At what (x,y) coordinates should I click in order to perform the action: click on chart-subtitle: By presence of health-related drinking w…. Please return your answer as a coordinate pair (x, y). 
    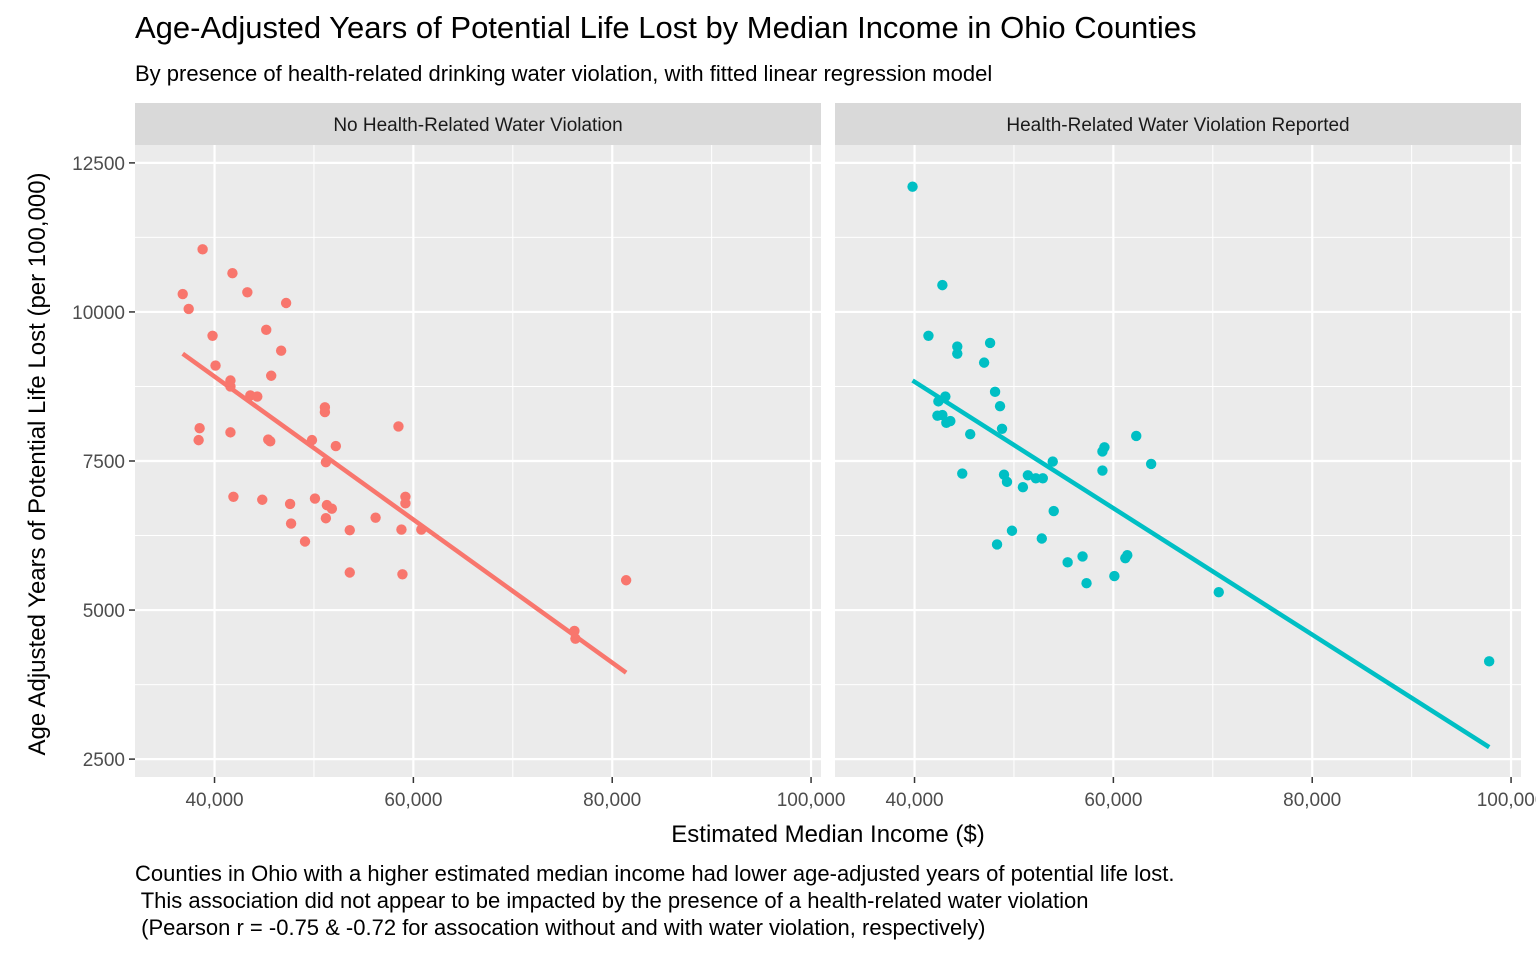
    Looking at the image, I should click on (564, 73).